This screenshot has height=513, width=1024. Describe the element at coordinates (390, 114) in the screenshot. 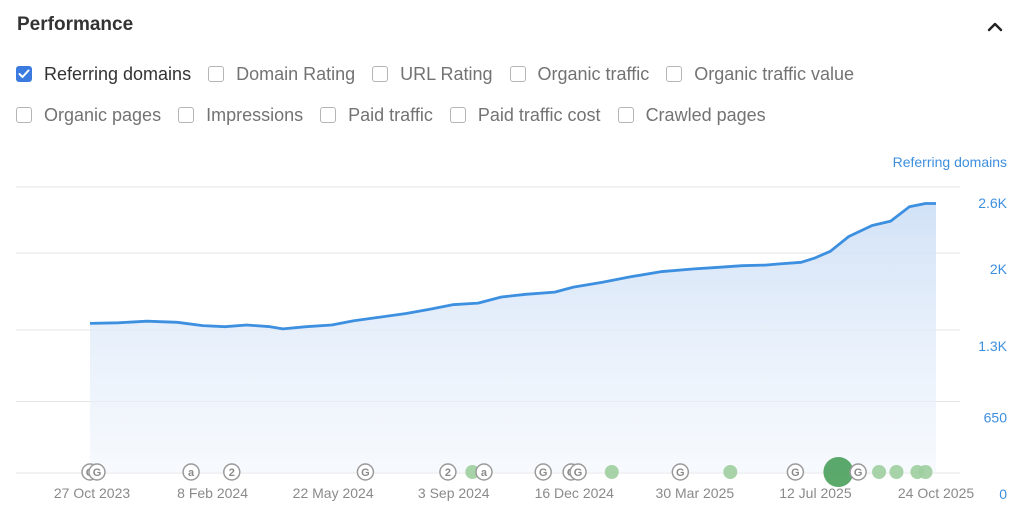

I see `checkbox-label: Paid traffic` at that location.